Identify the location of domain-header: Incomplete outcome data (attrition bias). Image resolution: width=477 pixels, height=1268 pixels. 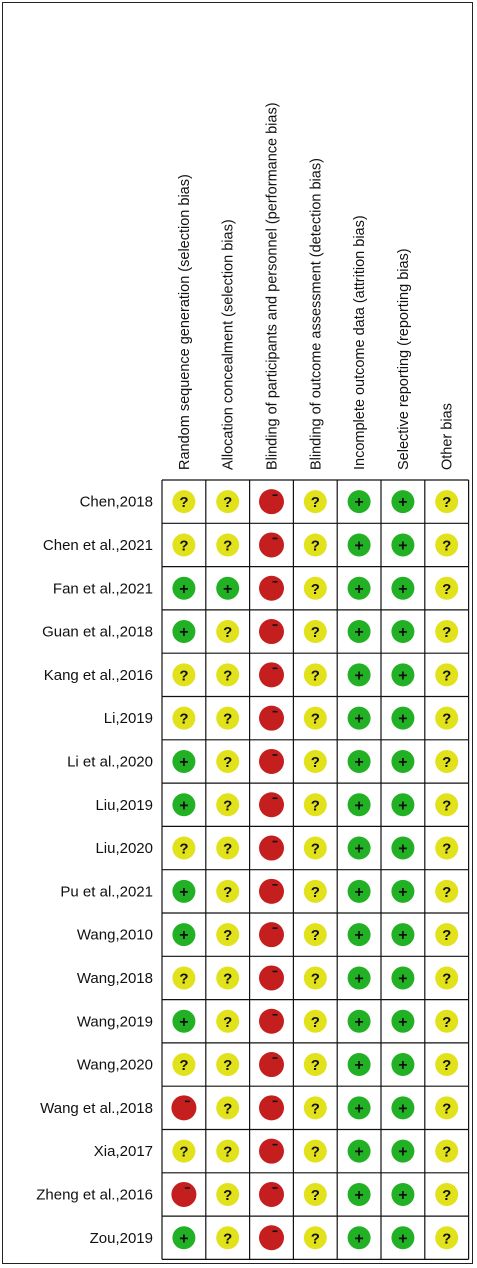
(360, 342).